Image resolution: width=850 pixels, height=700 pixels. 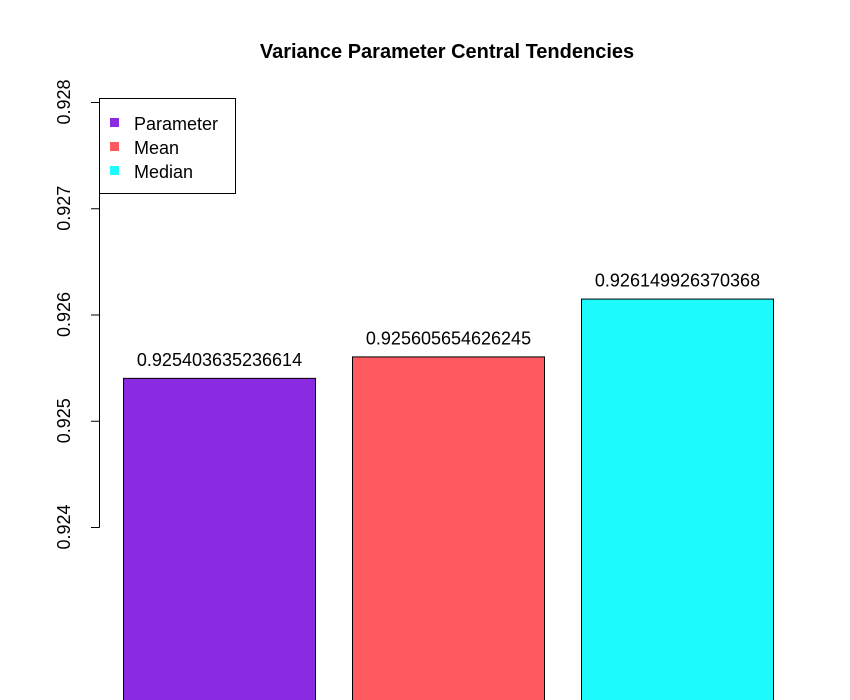 I want to click on y-tick-label: 0.924, so click(x=64, y=526).